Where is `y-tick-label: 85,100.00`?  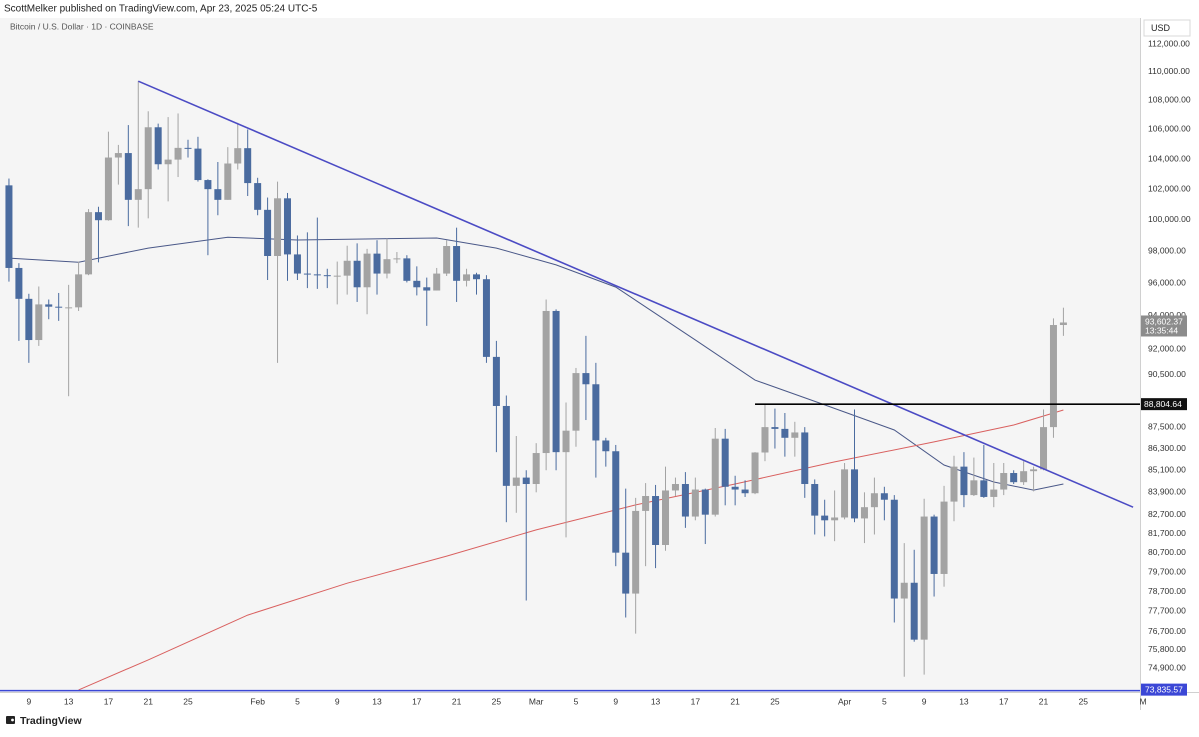 y-tick-label: 85,100.00 is located at coordinates (1167, 470).